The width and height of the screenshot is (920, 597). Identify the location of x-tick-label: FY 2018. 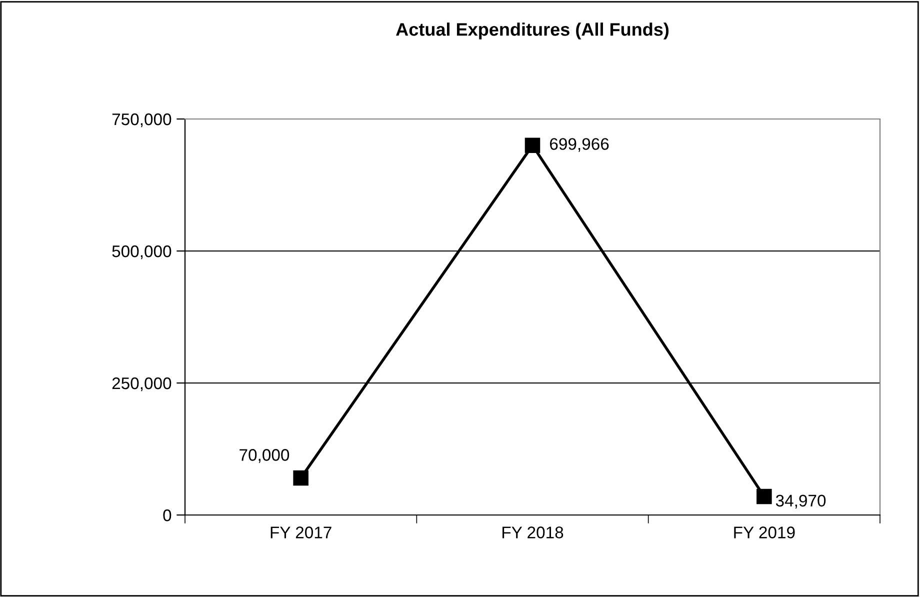
(533, 532).